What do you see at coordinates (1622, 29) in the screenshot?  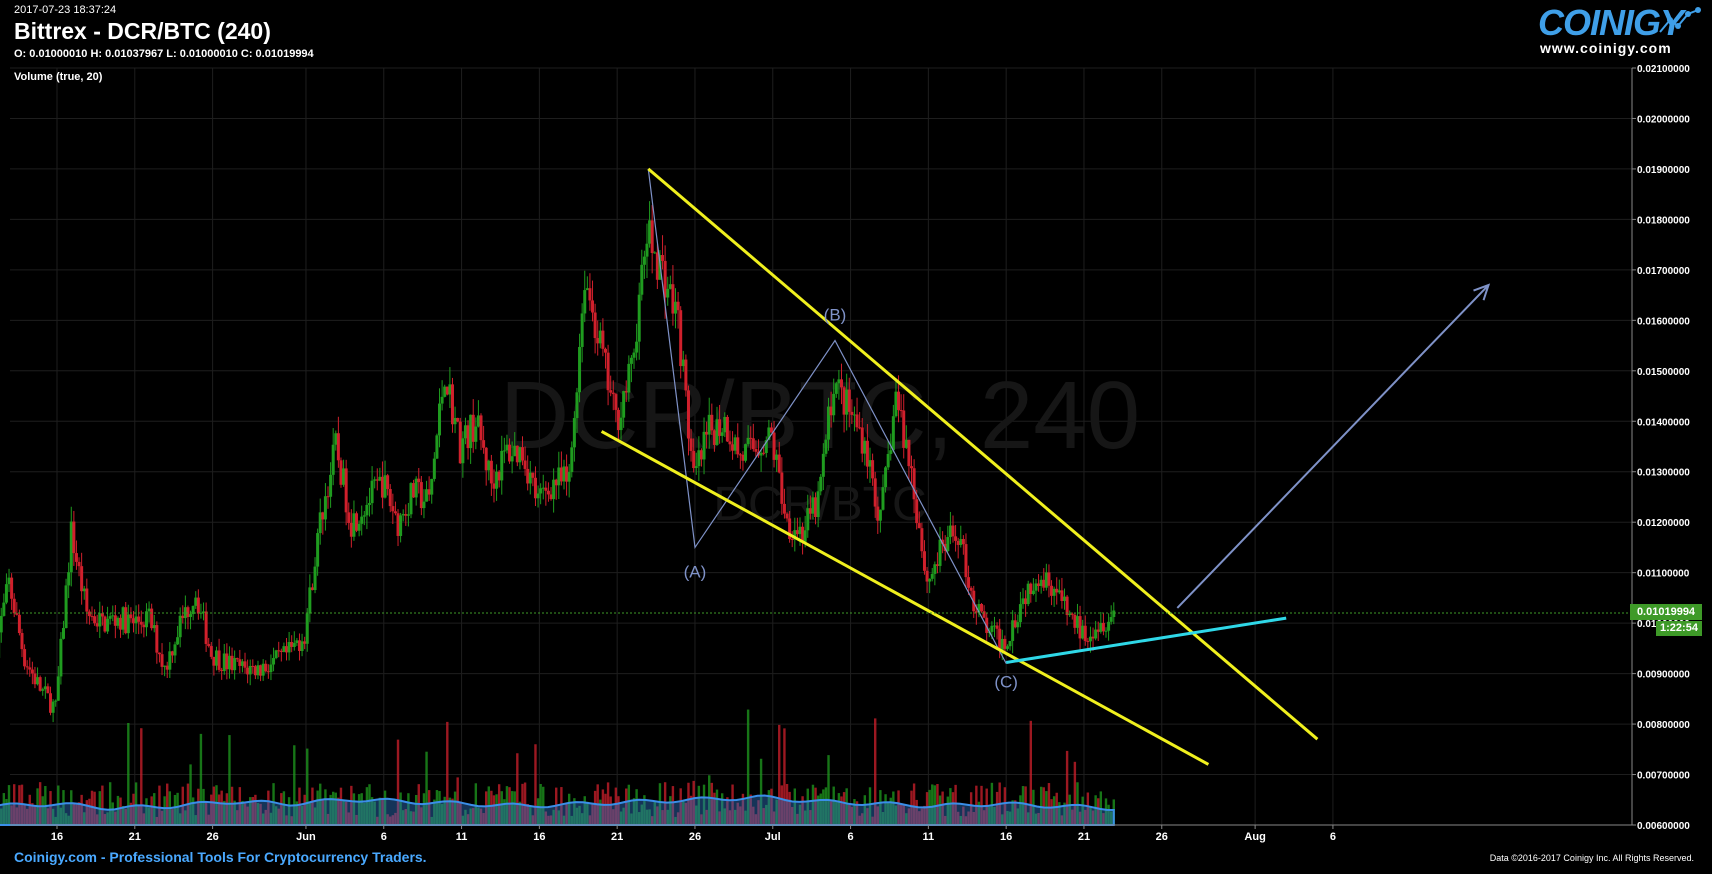 I see `coinigy-logo: COINIGY www.coinigy.com` at bounding box center [1622, 29].